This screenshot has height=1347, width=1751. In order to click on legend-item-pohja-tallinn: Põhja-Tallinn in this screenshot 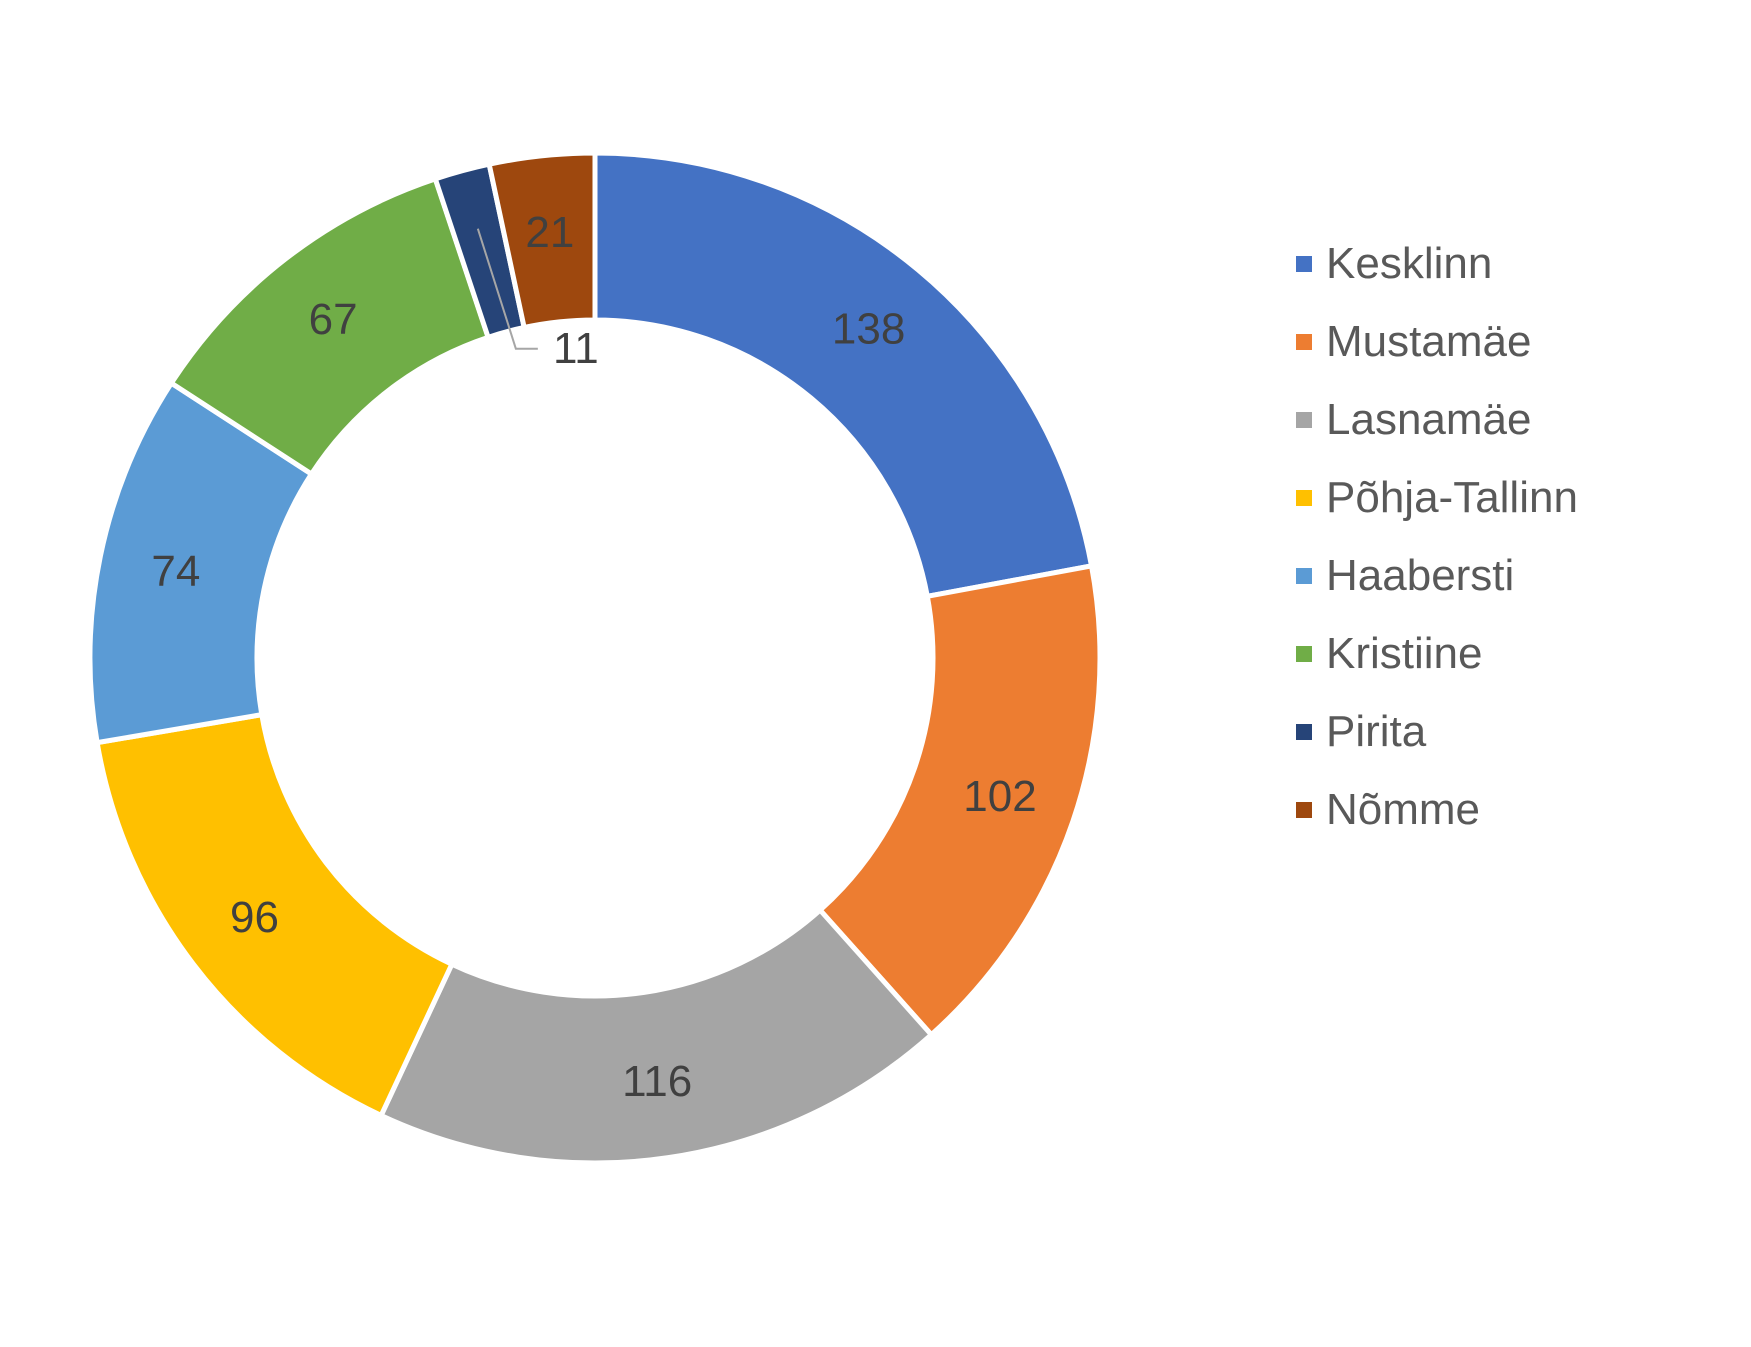, I will do `click(1437, 498)`.